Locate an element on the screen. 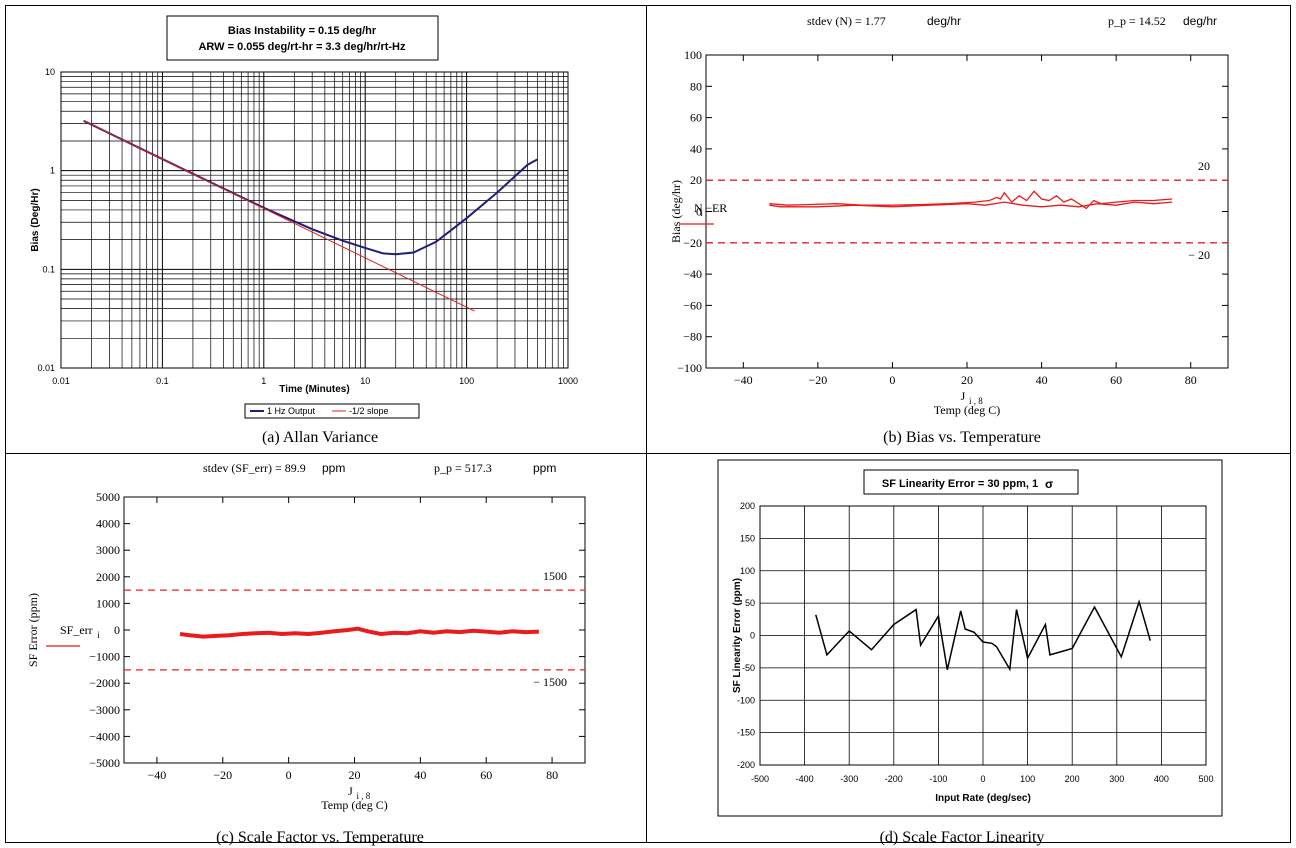 Image resolution: width=1296 pixels, height=848 pixels. bias-ytick-label: −40 is located at coordinates (692, 274).